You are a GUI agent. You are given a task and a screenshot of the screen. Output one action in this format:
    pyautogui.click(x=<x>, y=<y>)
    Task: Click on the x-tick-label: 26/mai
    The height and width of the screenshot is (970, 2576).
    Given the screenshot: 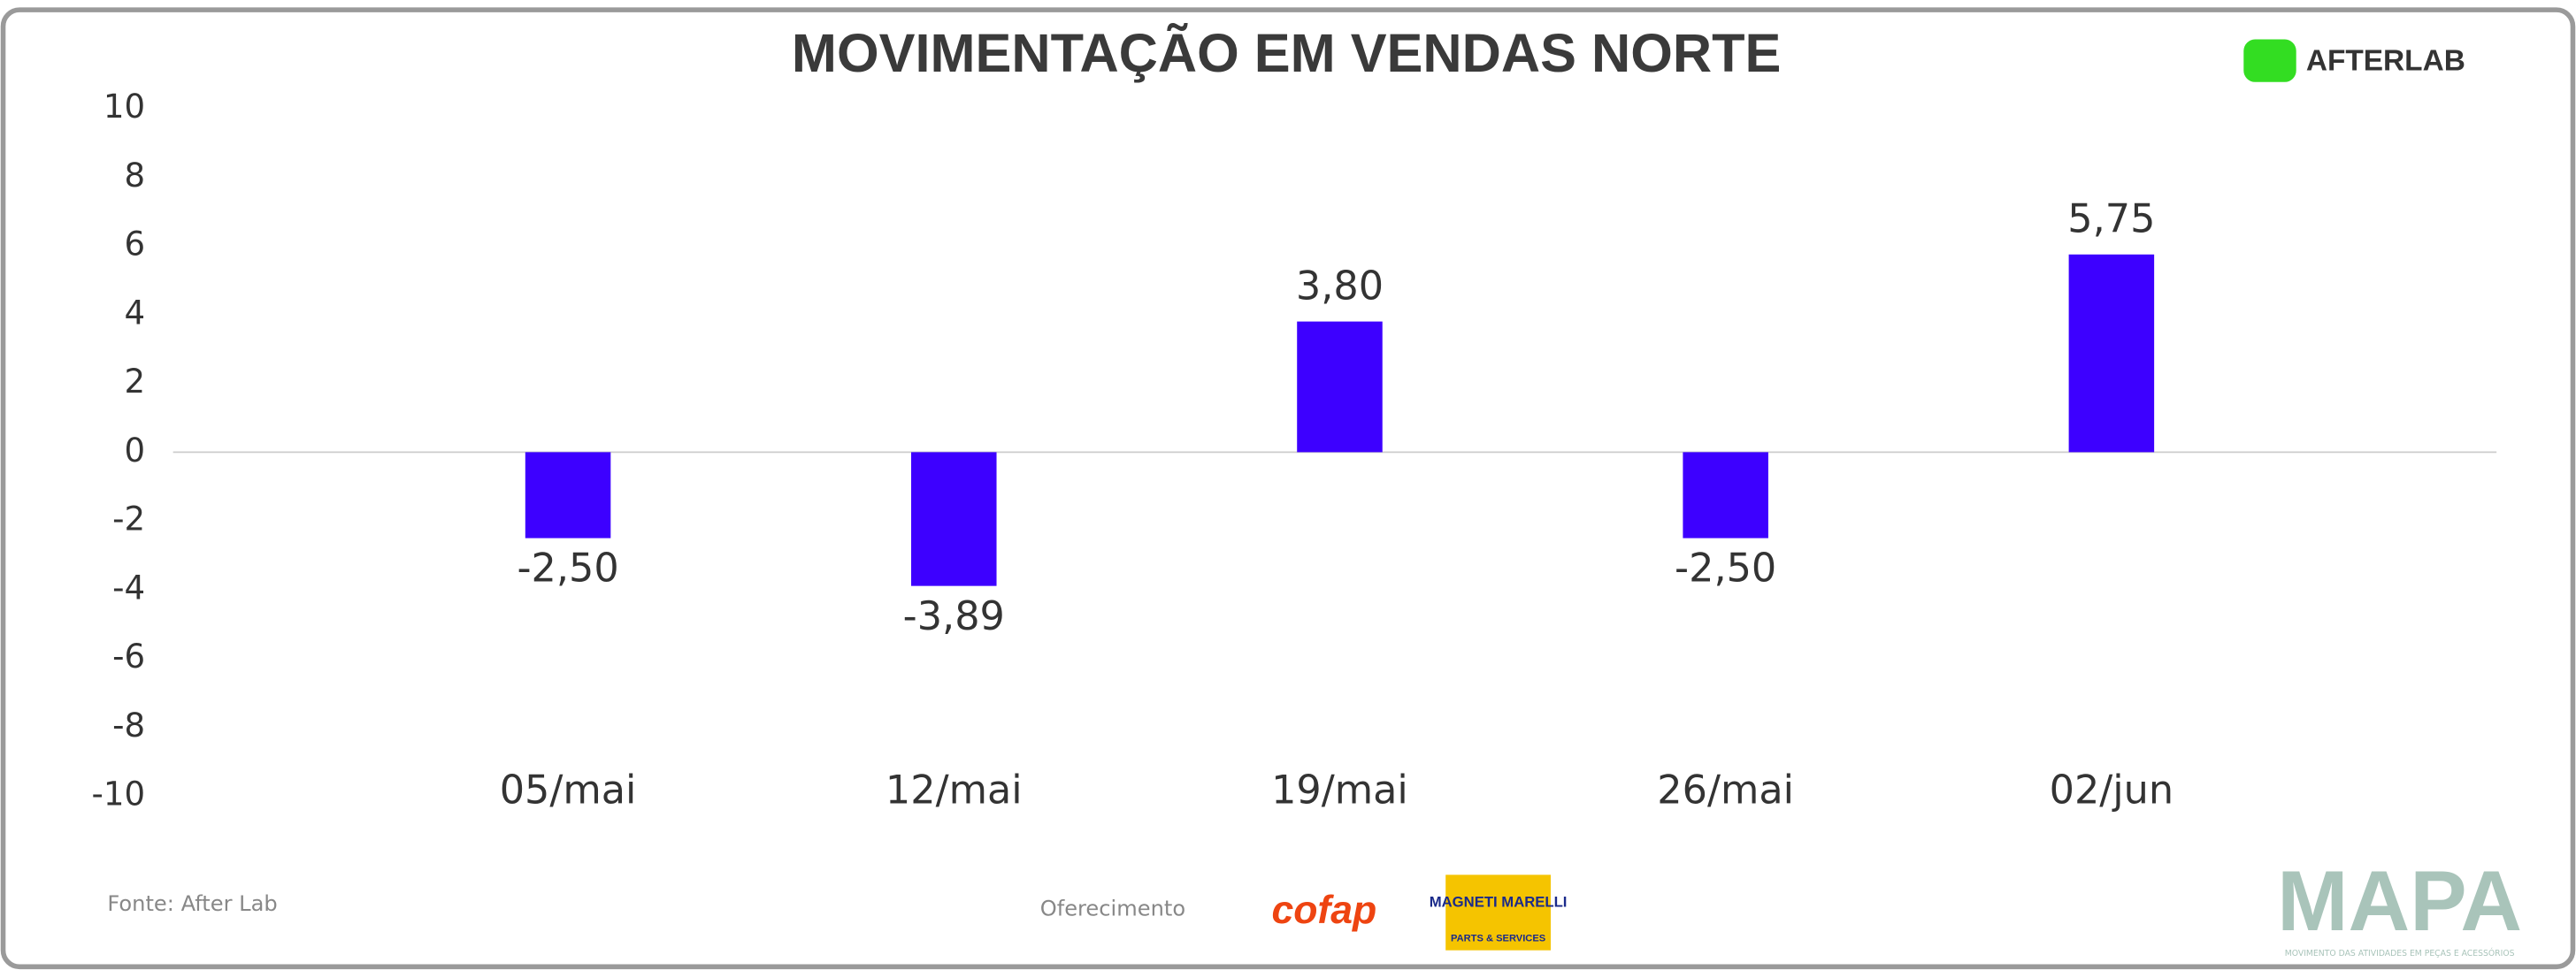 What is the action you would take?
    pyautogui.click(x=1725, y=790)
    